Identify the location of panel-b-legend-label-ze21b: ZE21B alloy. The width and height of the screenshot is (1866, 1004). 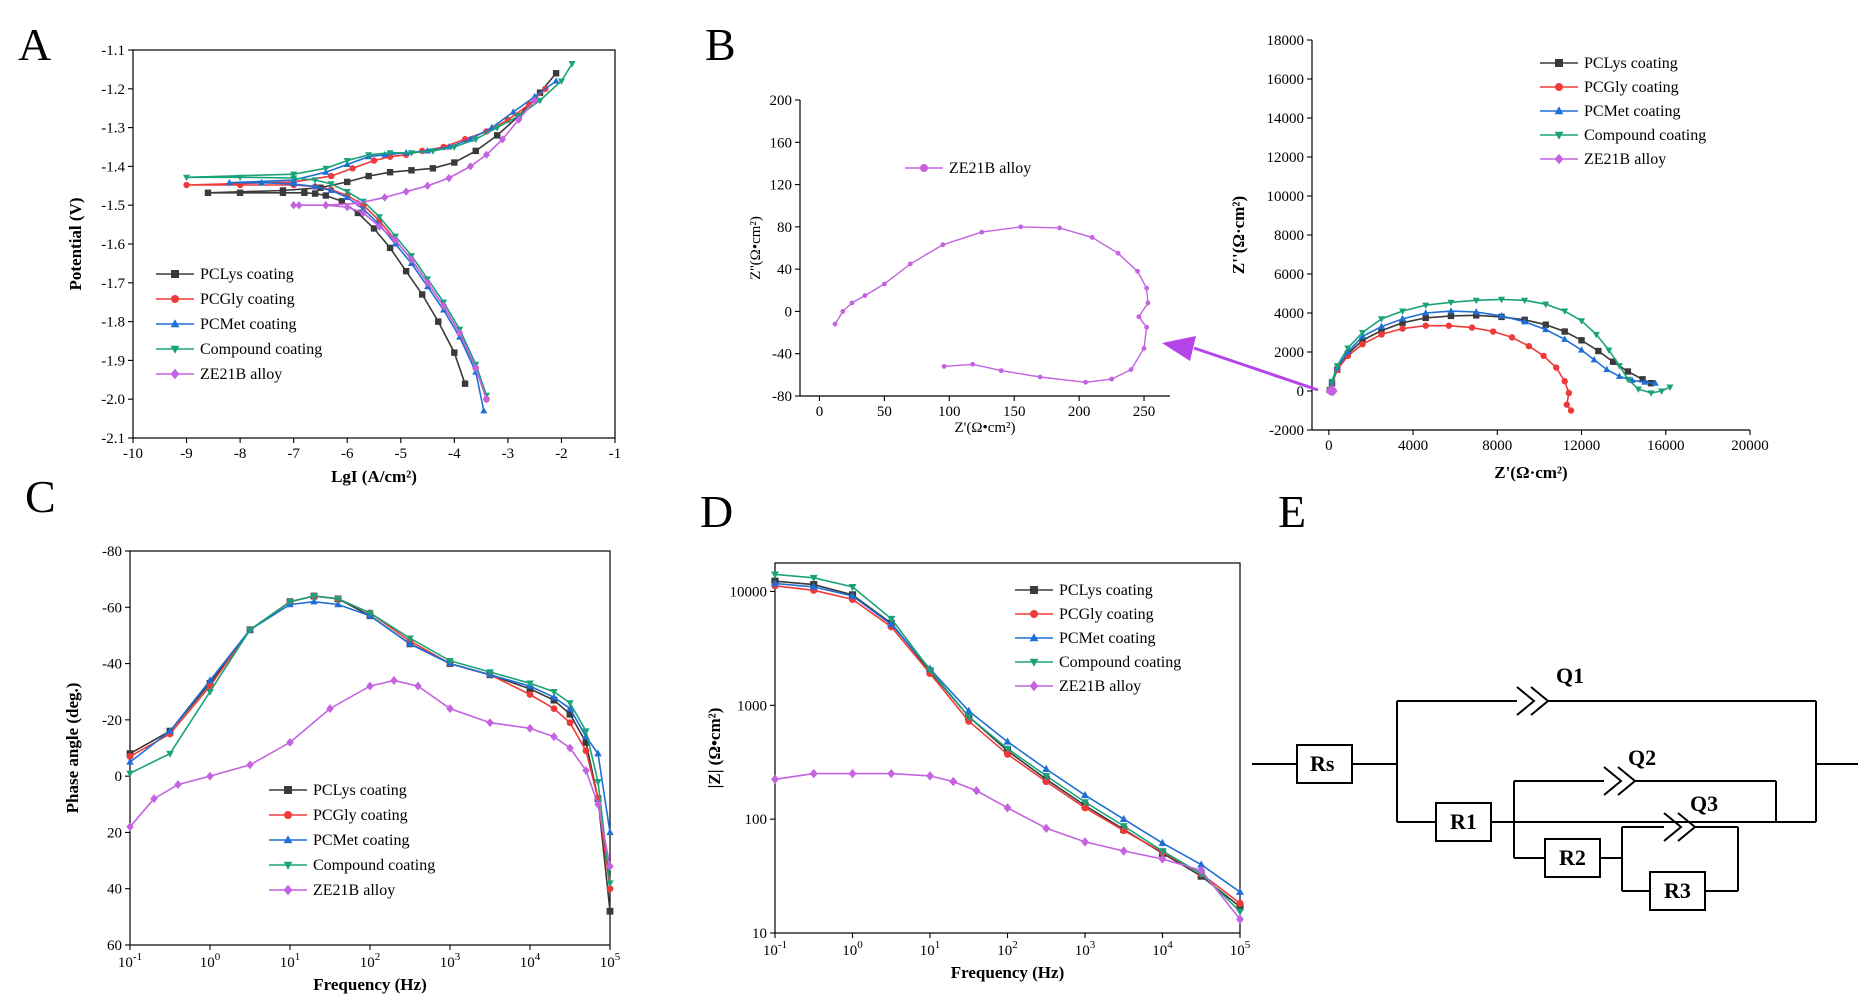
(1625, 159).